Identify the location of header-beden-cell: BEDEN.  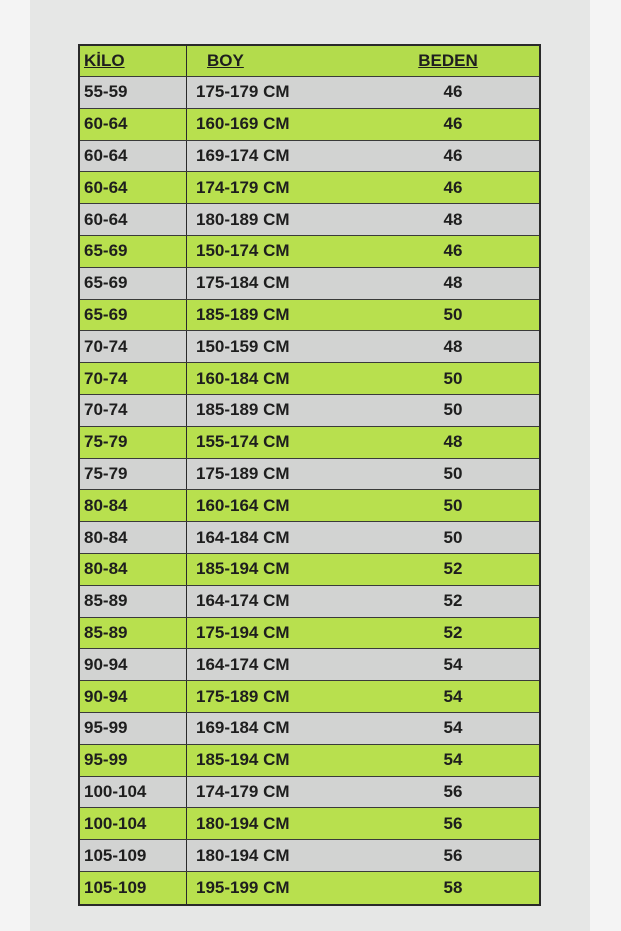
(463, 61).